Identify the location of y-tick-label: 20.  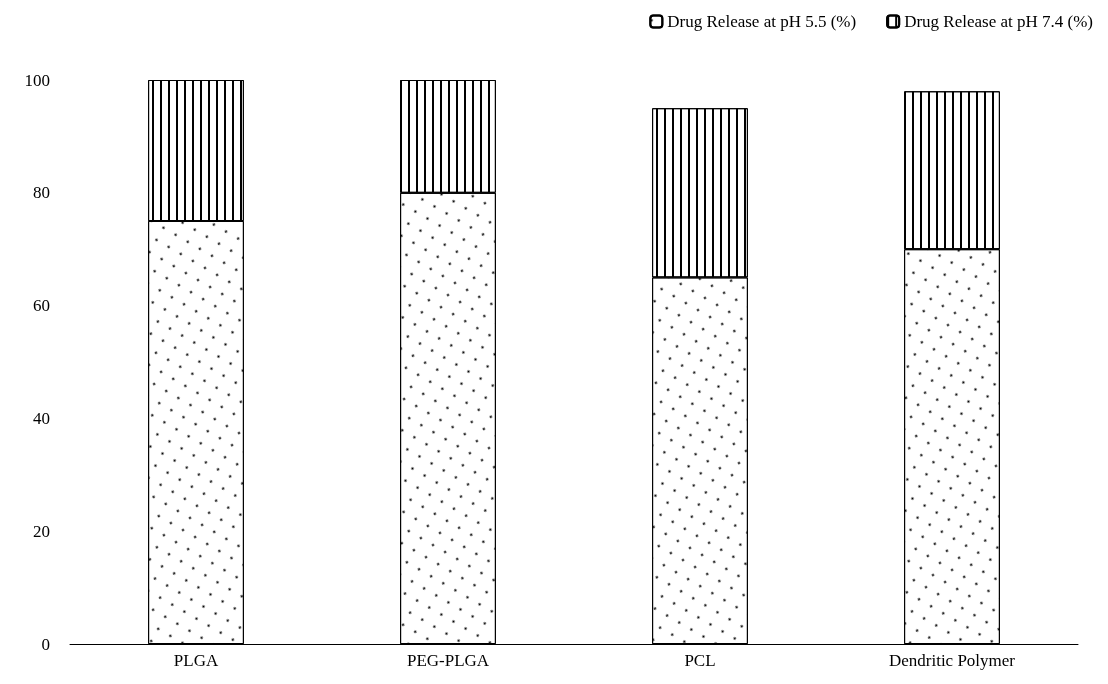
(41, 531).